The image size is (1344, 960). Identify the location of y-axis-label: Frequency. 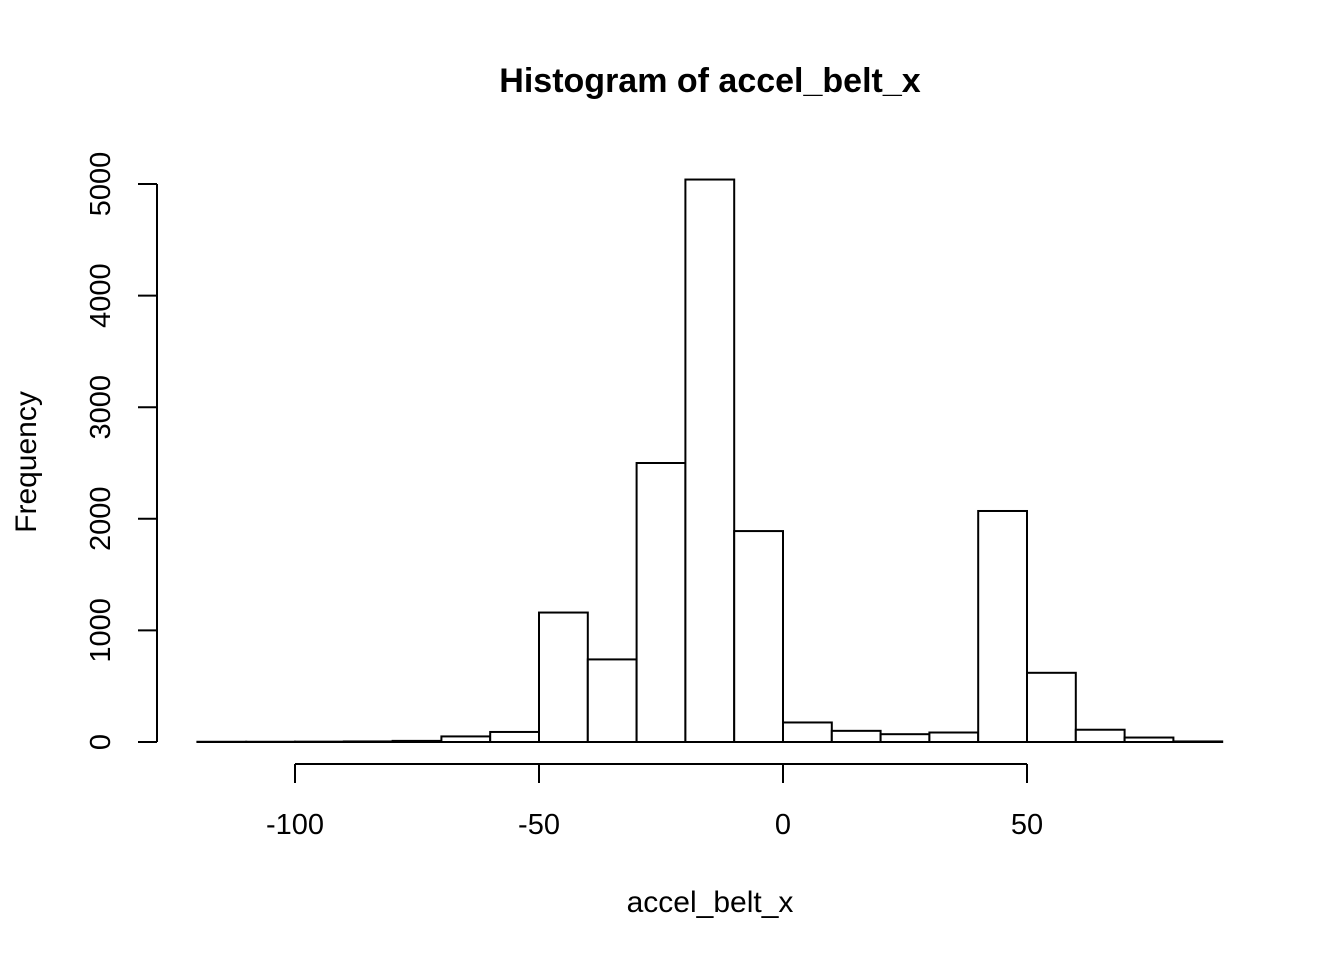
(26, 462).